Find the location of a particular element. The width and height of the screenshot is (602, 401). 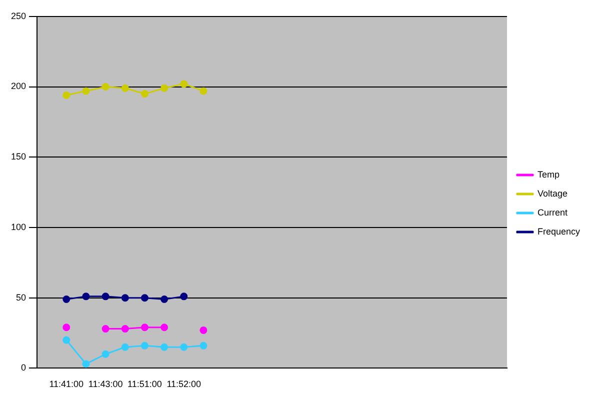

legend-label: Voltage is located at coordinates (552, 193).